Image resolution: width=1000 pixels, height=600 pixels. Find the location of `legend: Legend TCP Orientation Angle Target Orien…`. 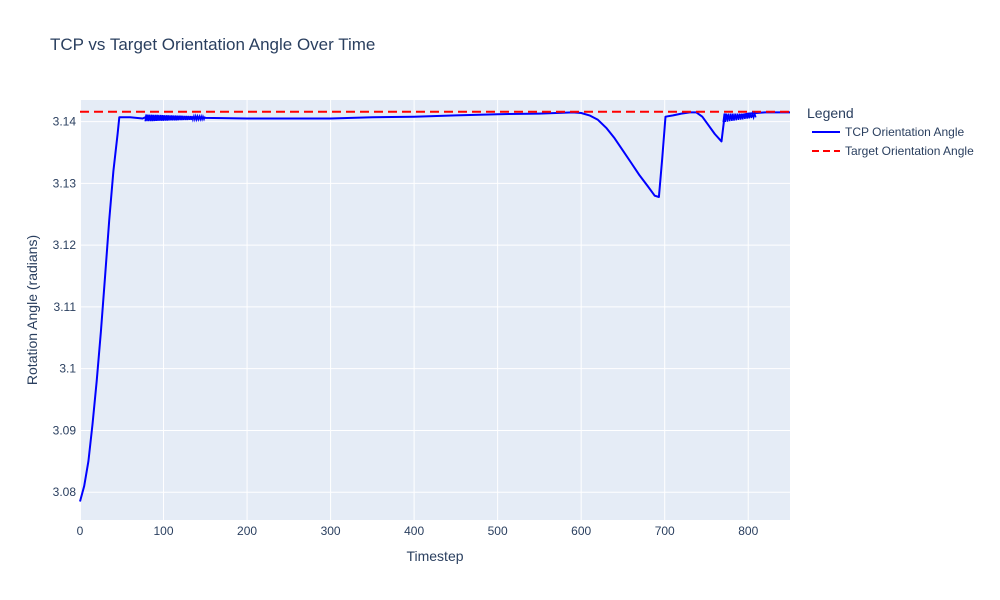

legend: Legend TCP Orientation Angle Target Orien… is located at coordinates (890, 131).